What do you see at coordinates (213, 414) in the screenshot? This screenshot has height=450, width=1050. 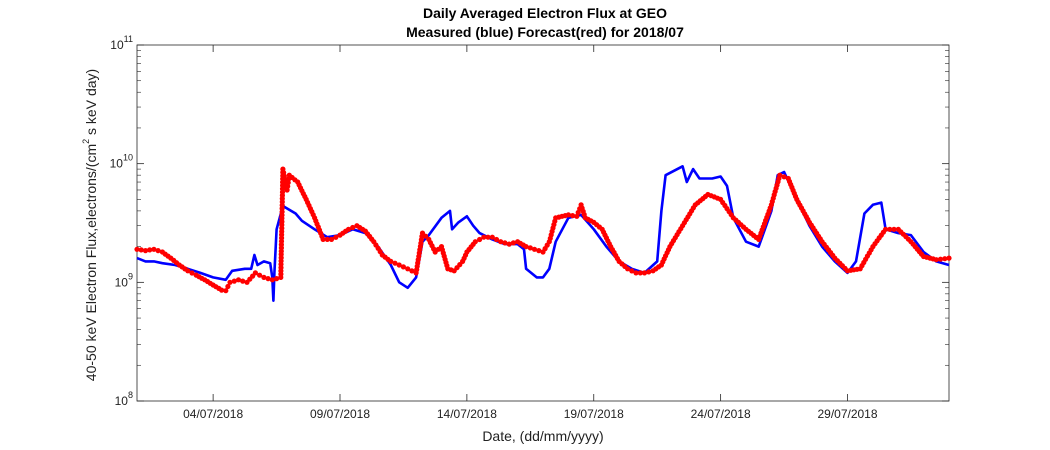 I see `x-tick-label: 04/07/2018` at bounding box center [213, 414].